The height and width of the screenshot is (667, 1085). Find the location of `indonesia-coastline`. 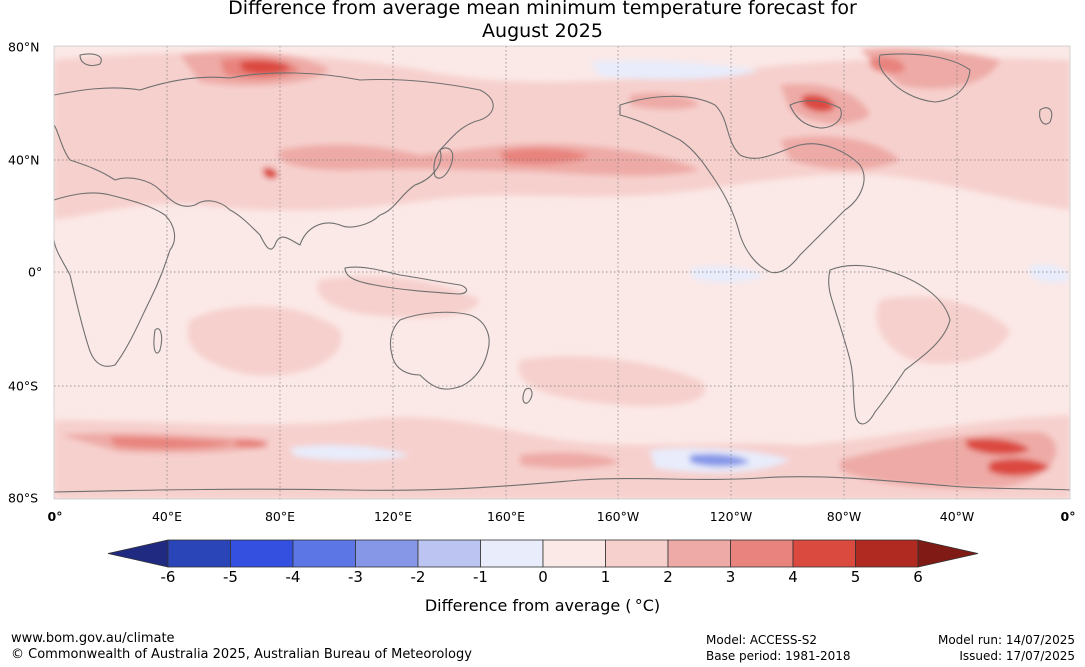

indonesia-coastline is located at coordinates (406, 280).